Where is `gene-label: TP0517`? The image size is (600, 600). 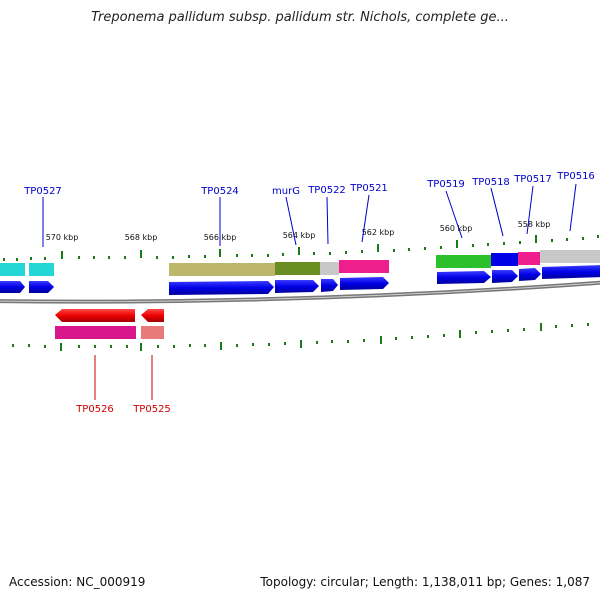
gene-label: TP0517 is located at coordinates (532, 179).